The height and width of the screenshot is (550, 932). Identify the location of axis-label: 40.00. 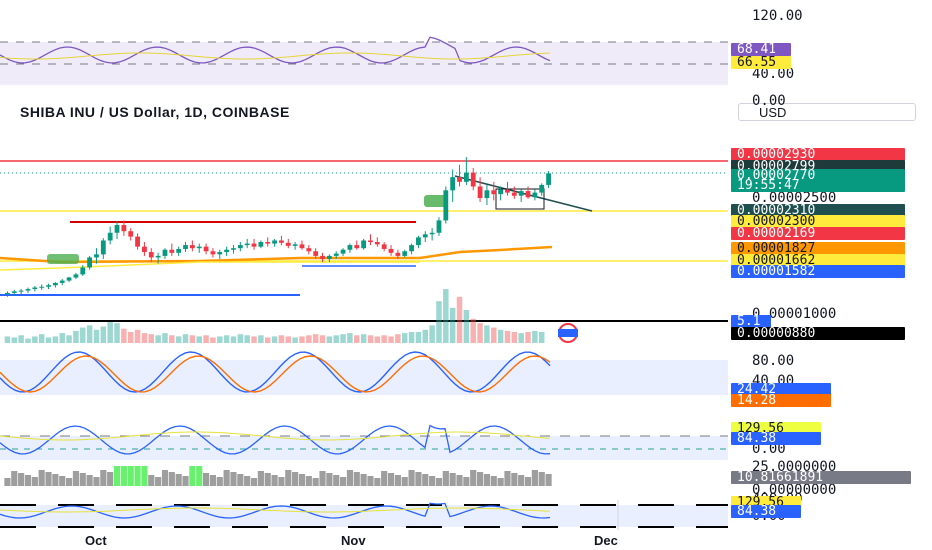
(773, 74).